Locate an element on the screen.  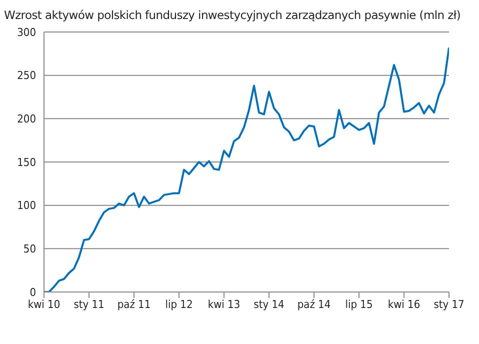
chart-title: Wzrost aktywów polskich funduszy inwestycyjnych zarządzanych pasywnie (mln zł) is located at coordinates (233, 15).